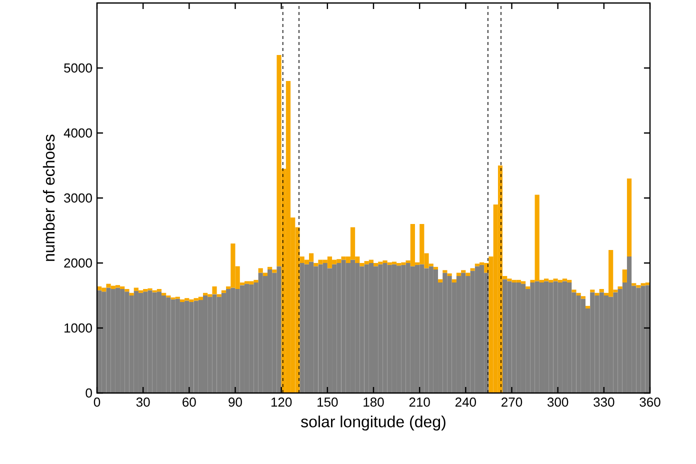  I want to click on x-axis-title: solar longitude (deg), so click(373, 423).